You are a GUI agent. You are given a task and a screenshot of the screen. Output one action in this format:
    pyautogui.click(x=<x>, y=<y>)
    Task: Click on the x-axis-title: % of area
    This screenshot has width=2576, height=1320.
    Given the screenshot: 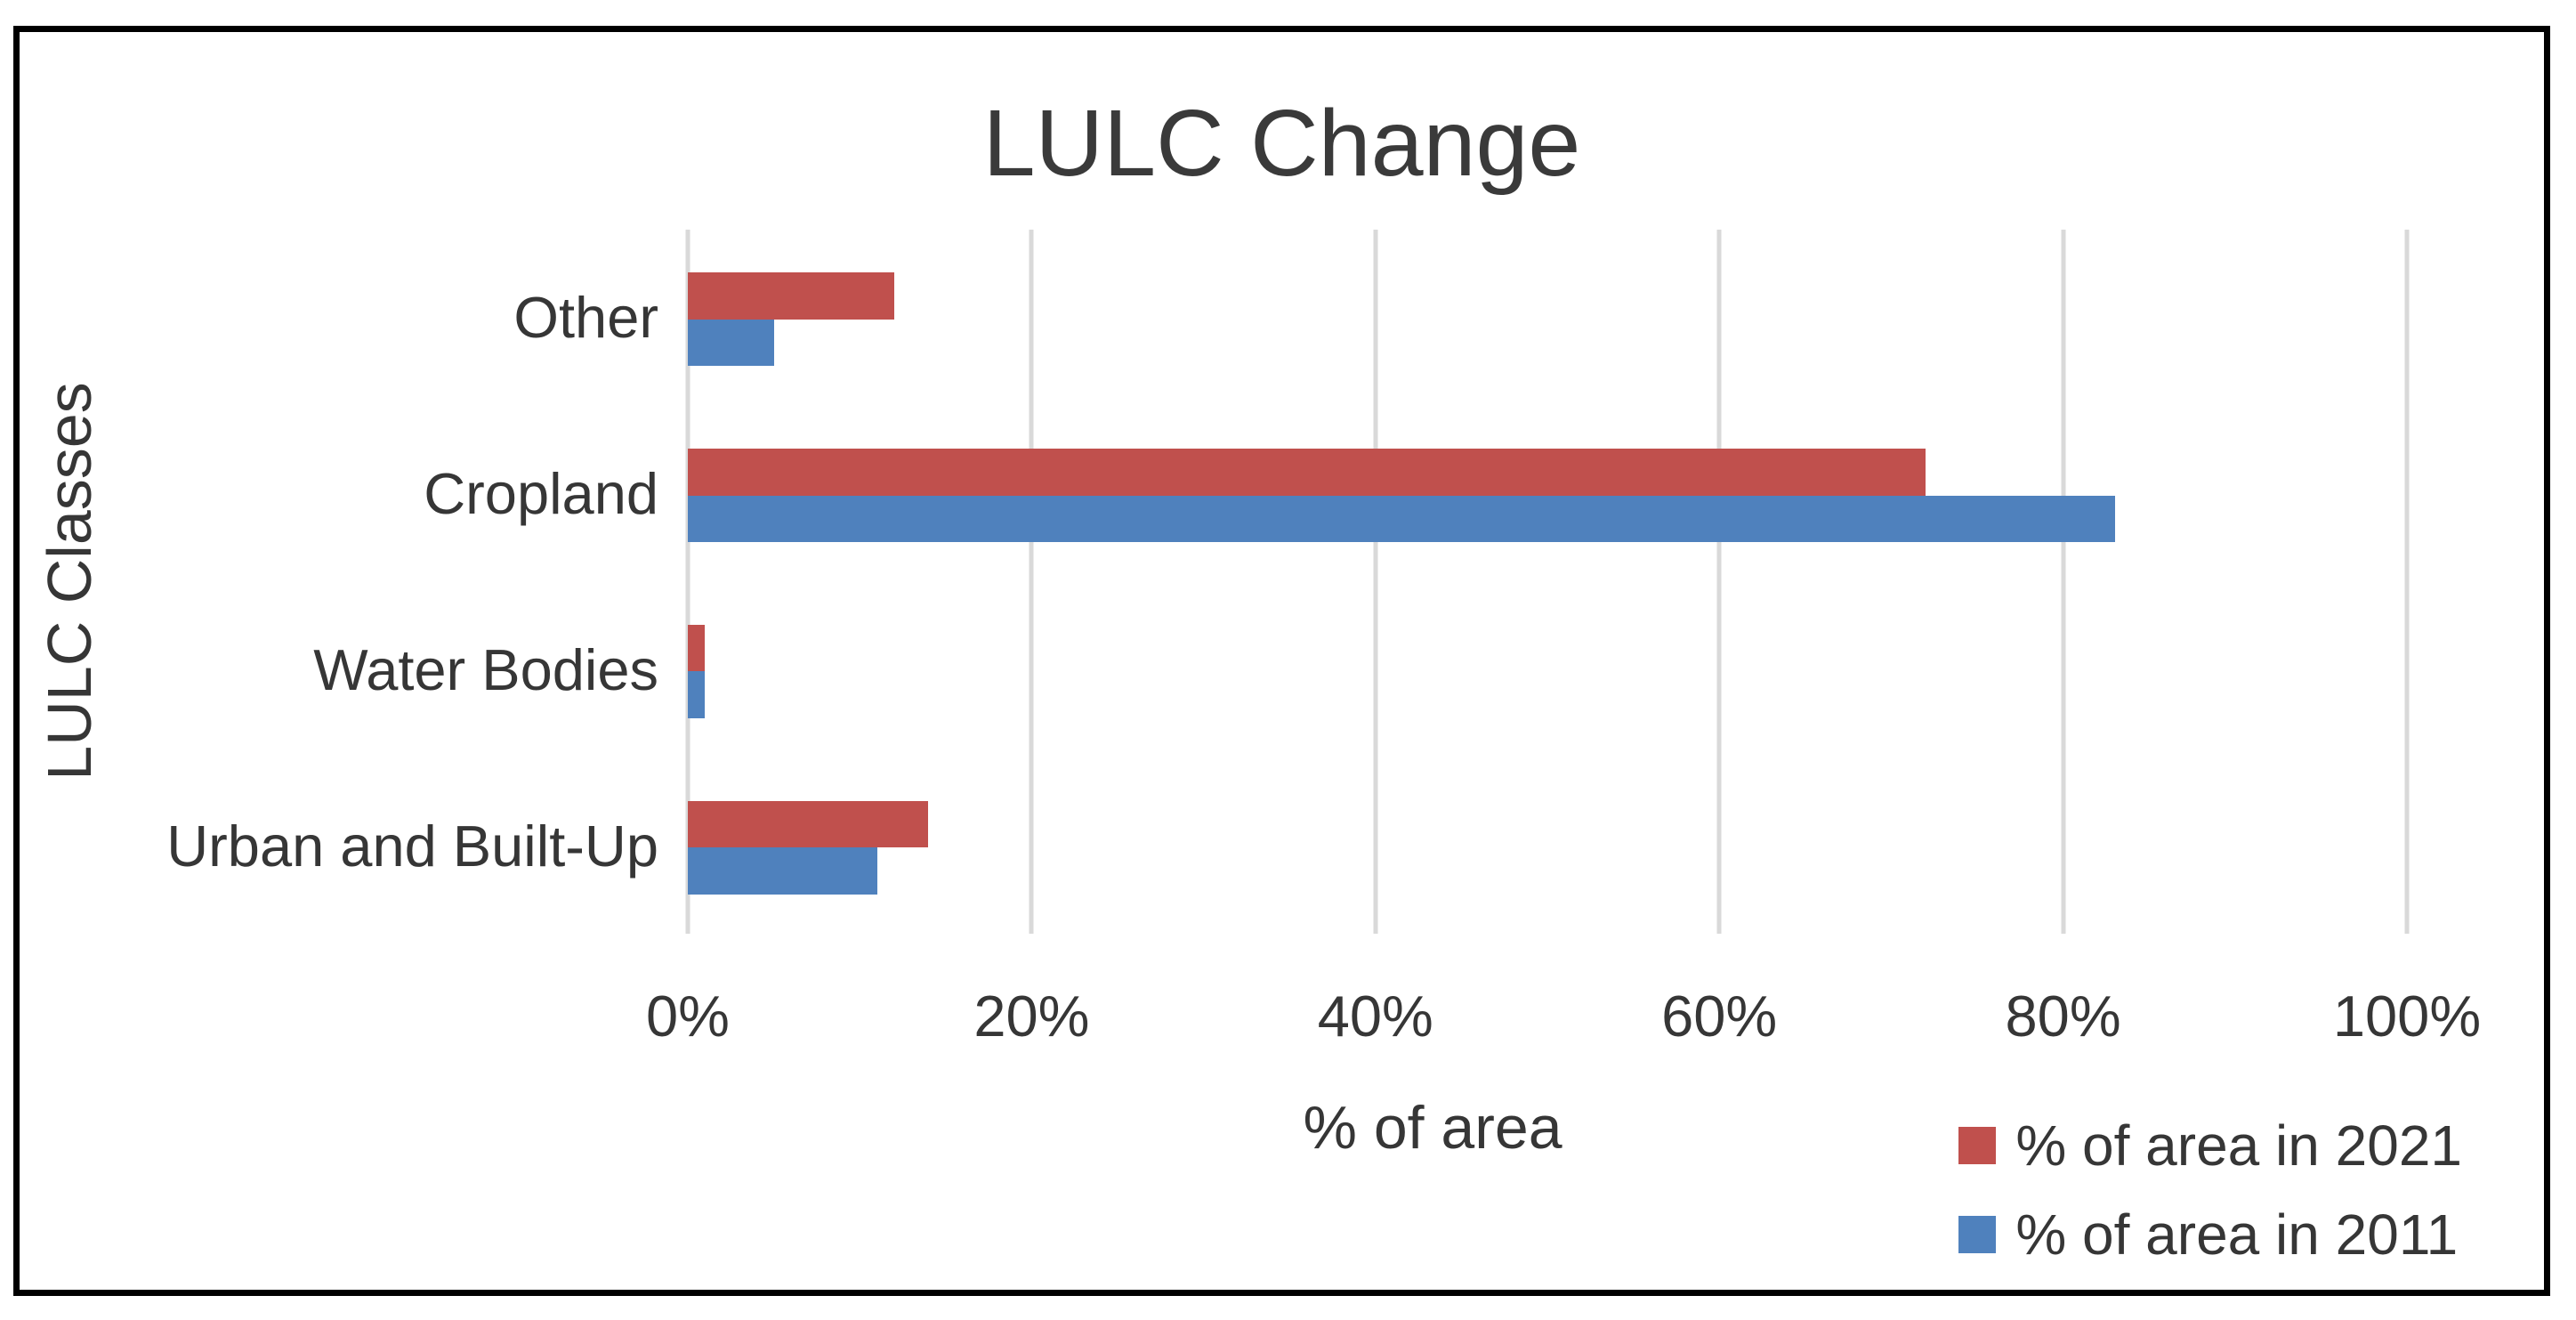 What is the action you would take?
    pyautogui.click(x=1433, y=1128)
    